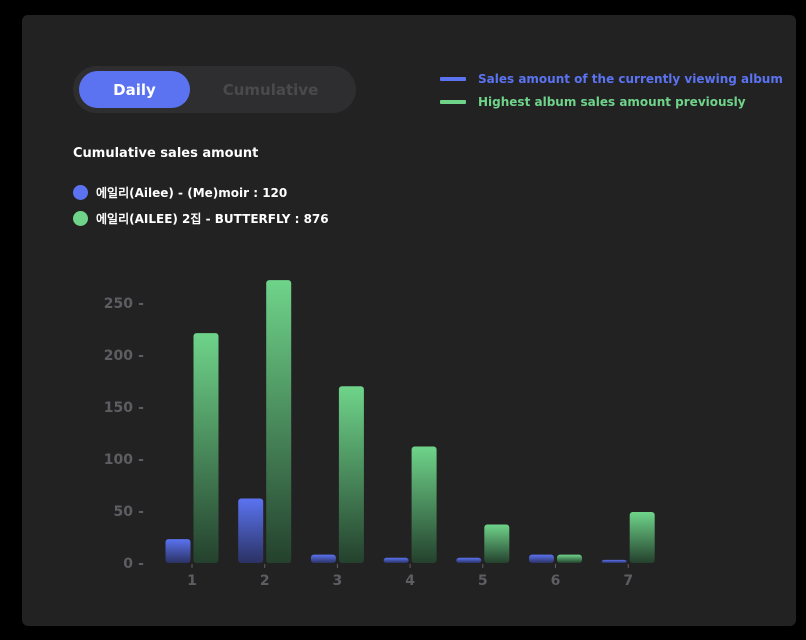 Image resolution: width=806 pixels, height=640 pixels. I want to click on cumulative-dot-current, so click(80, 192).